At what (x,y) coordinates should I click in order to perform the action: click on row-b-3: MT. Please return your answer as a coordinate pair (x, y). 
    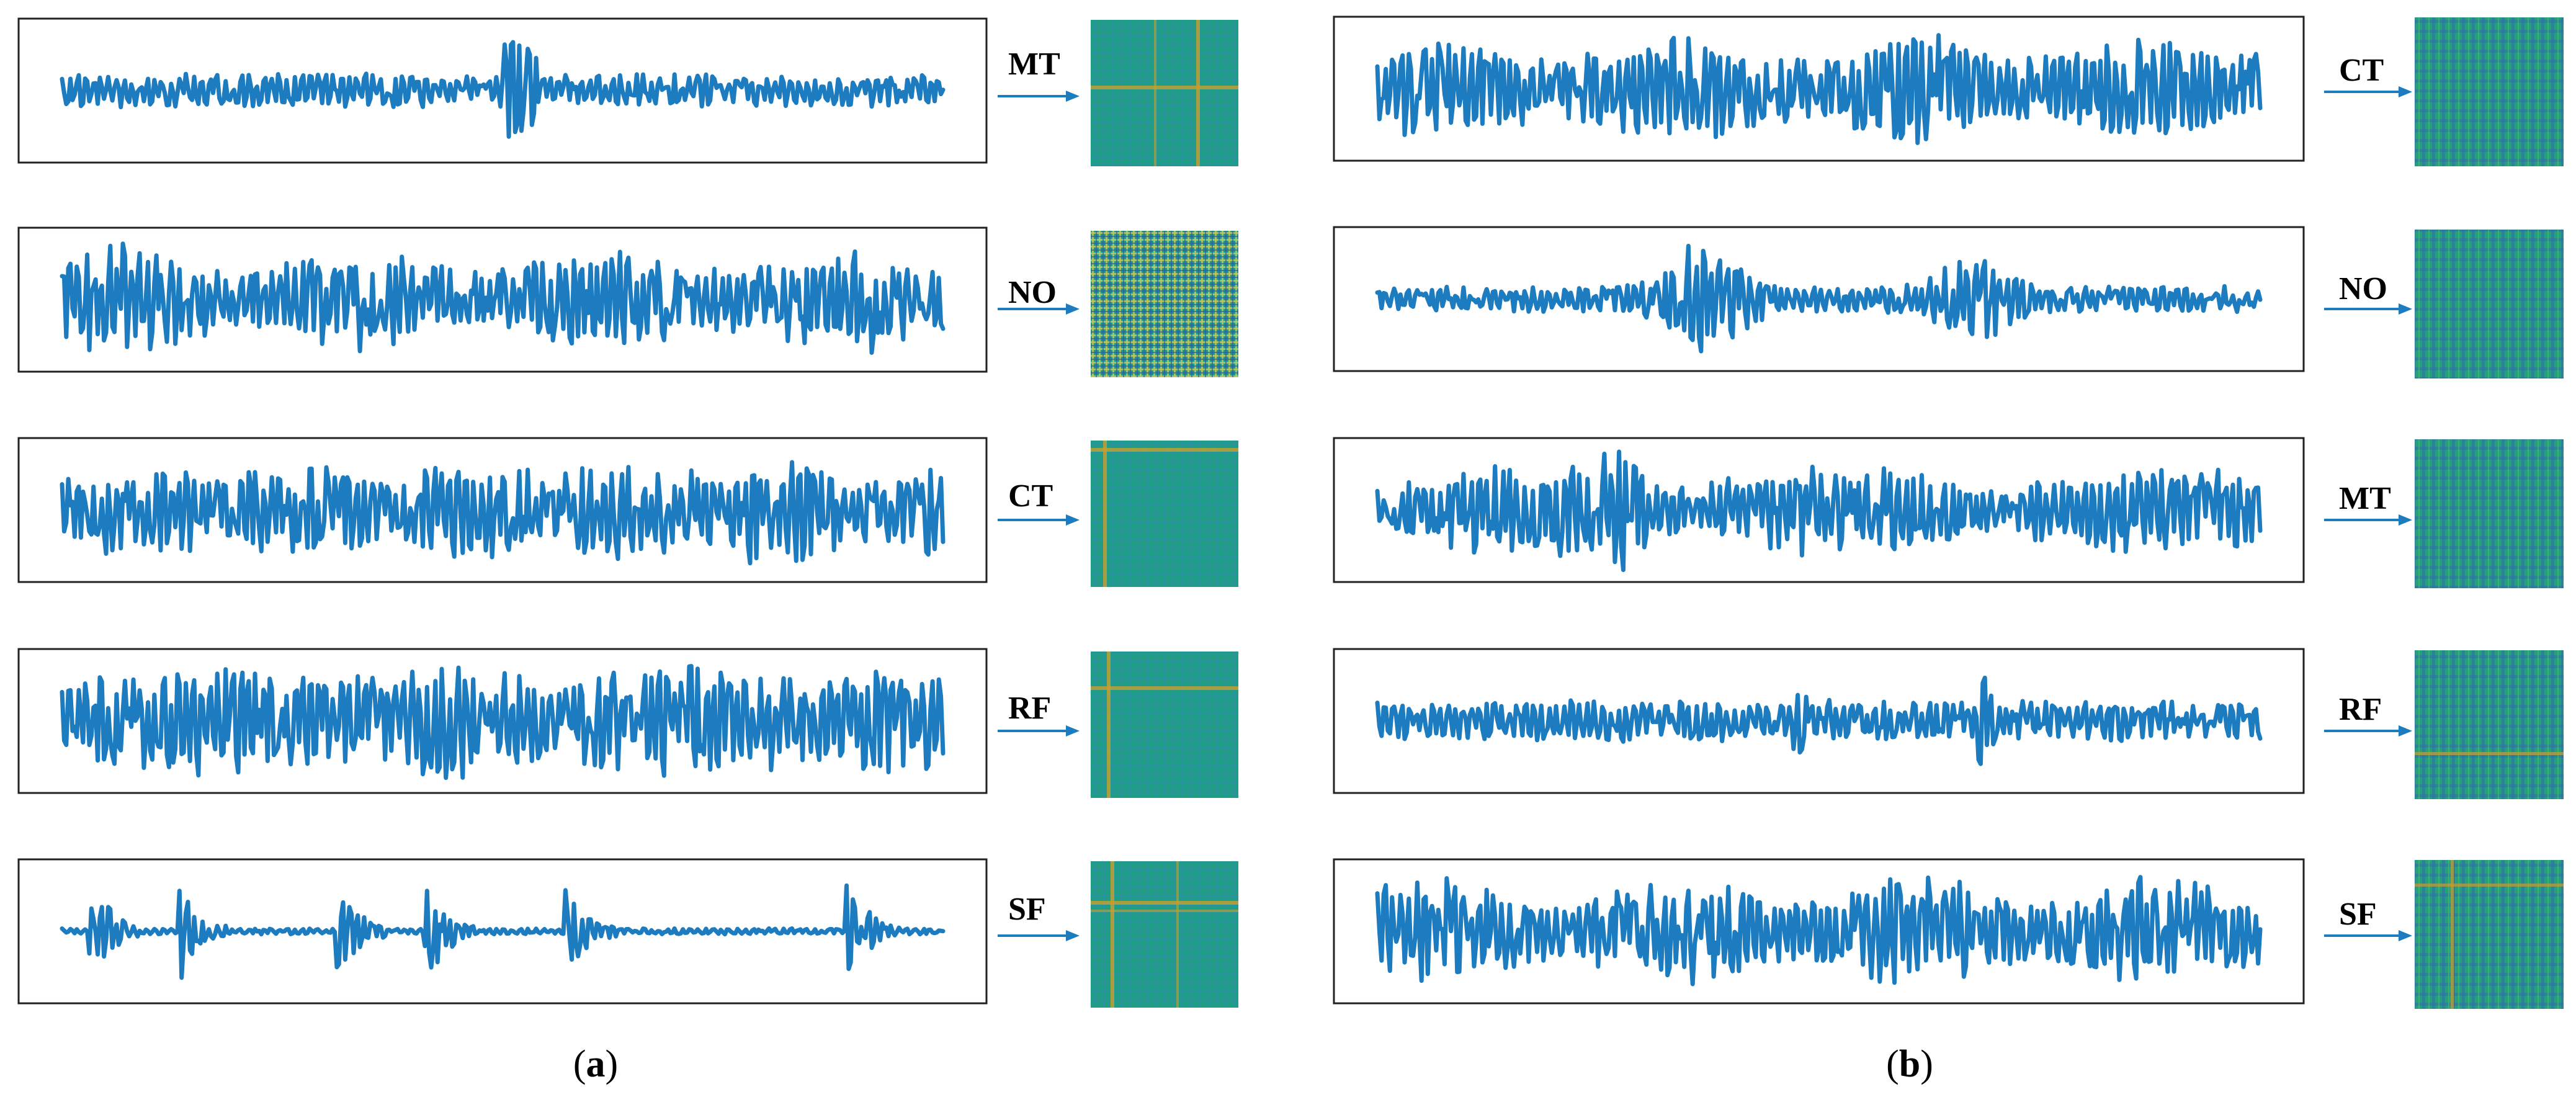
    Looking at the image, I should click on (1948, 512).